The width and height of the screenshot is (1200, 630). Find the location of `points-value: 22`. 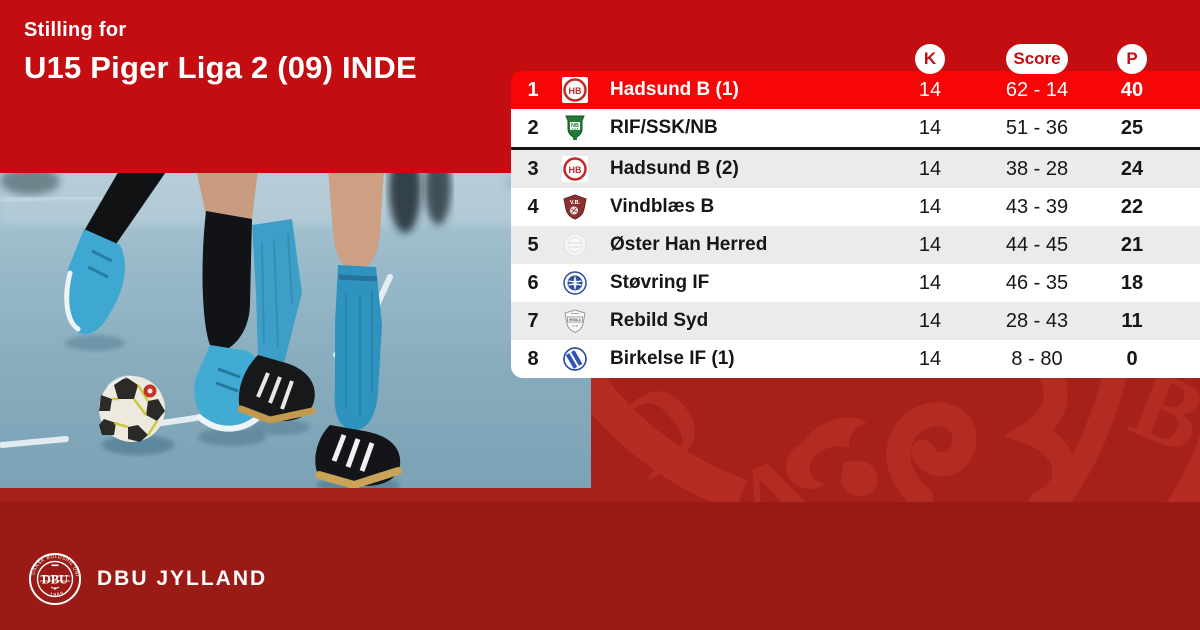

points-value: 22 is located at coordinates (1132, 206).